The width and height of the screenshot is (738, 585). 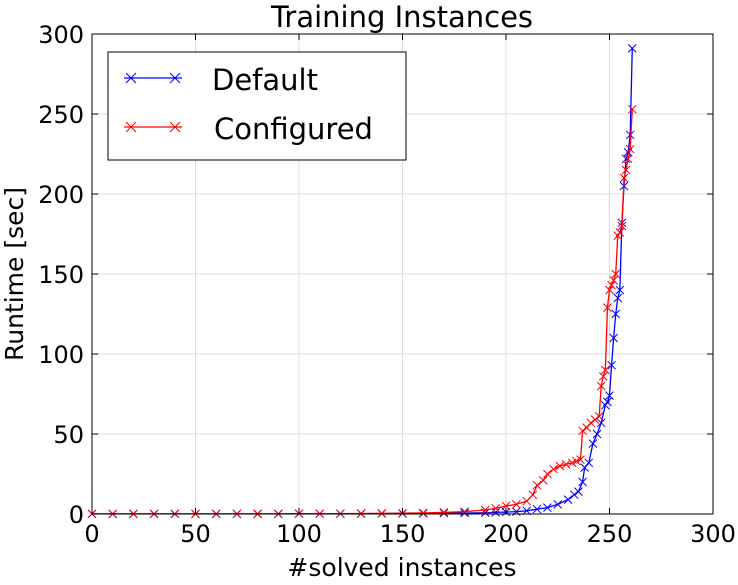 I want to click on x-tick-label: 250, so click(x=610, y=534).